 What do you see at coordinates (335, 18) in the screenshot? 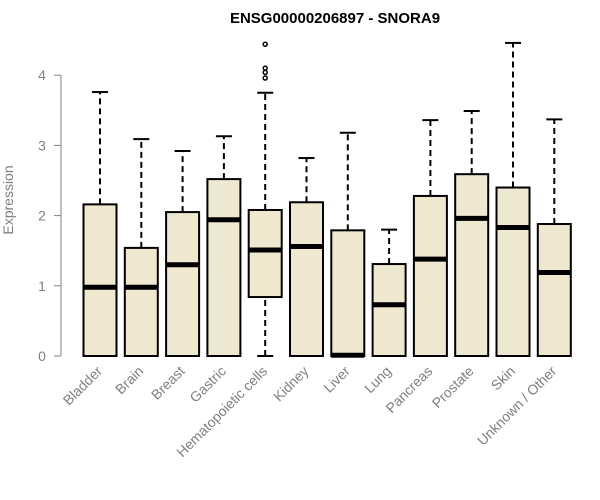
I see `chart-title: ENSG00000206897 - SNORA9` at bounding box center [335, 18].